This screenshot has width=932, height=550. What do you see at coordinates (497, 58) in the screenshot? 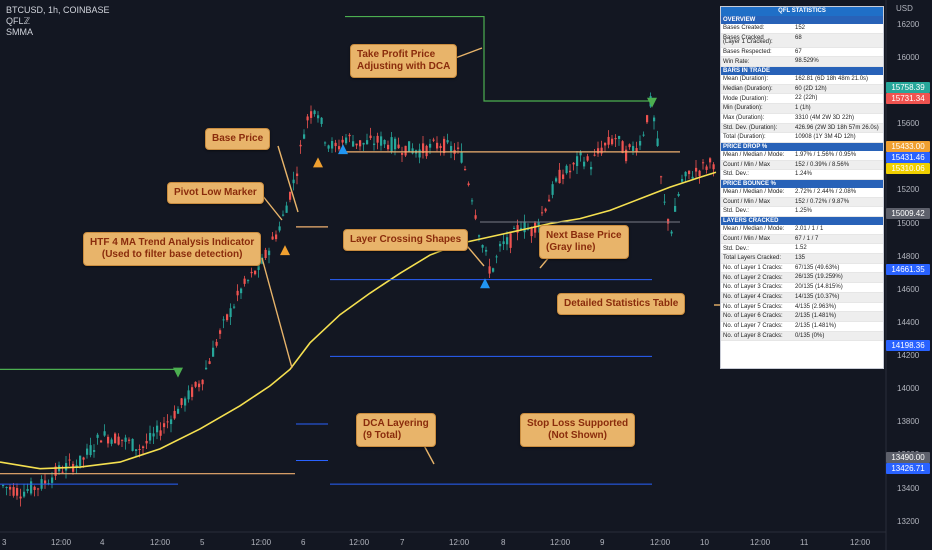
I see `take-profit-line` at bounding box center [497, 58].